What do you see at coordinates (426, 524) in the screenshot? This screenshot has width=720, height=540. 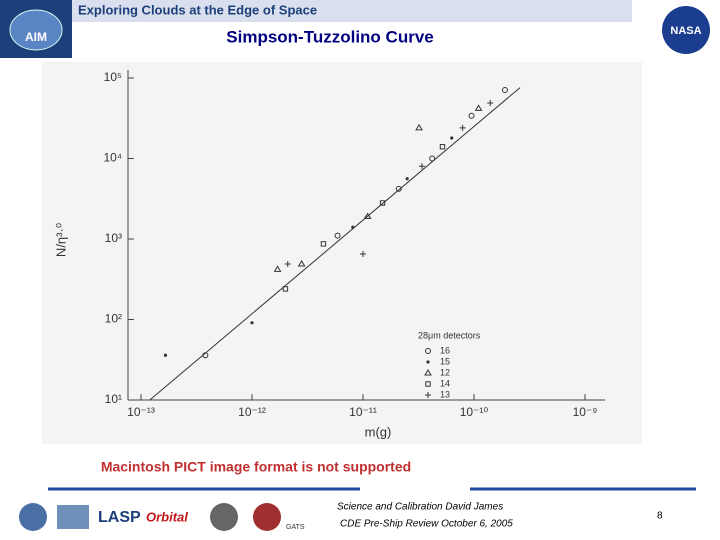 I see `footer-line: CDE Pre-Ship Review October 6, 2005` at bounding box center [426, 524].